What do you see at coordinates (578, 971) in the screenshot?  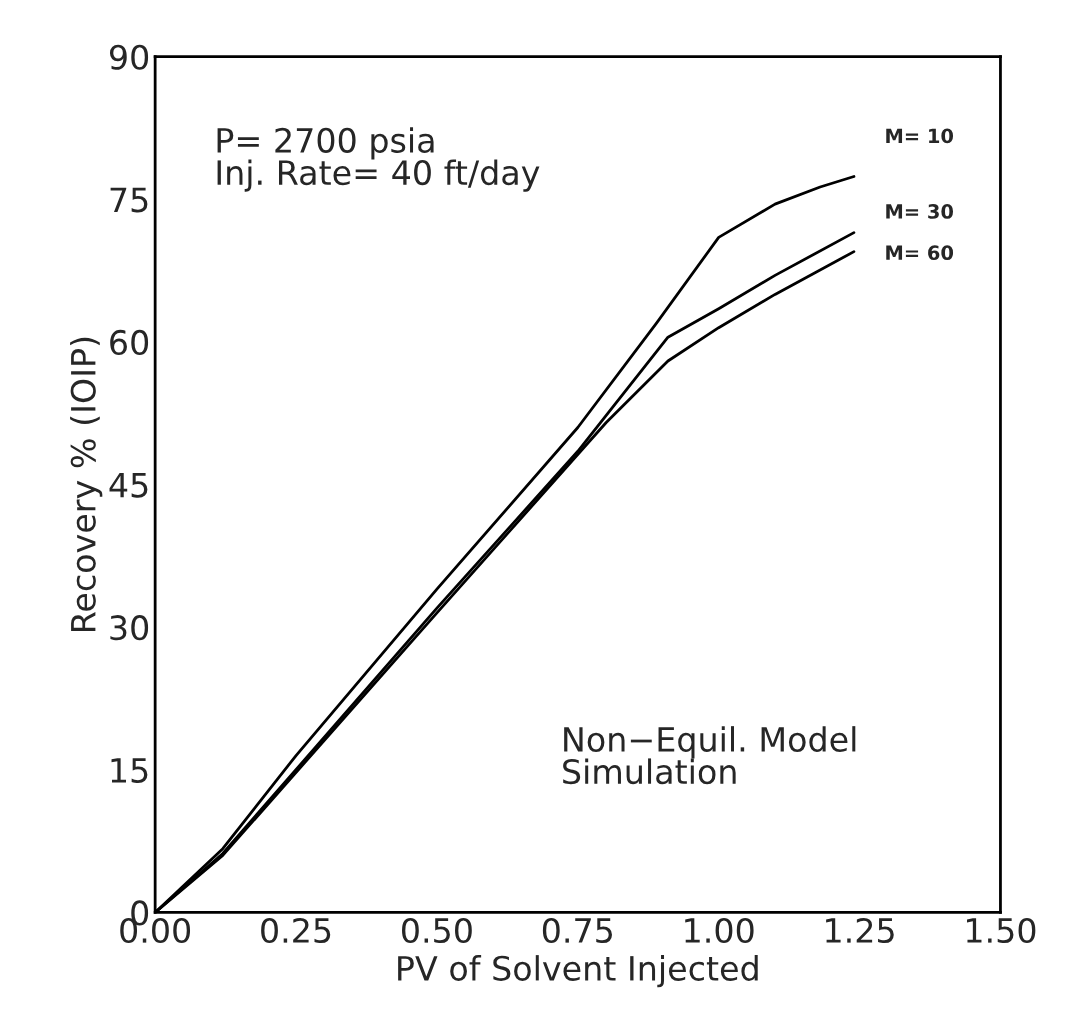 I see `x-axis-title: PV of Solvent Injected` at bounding box center [578, 971].